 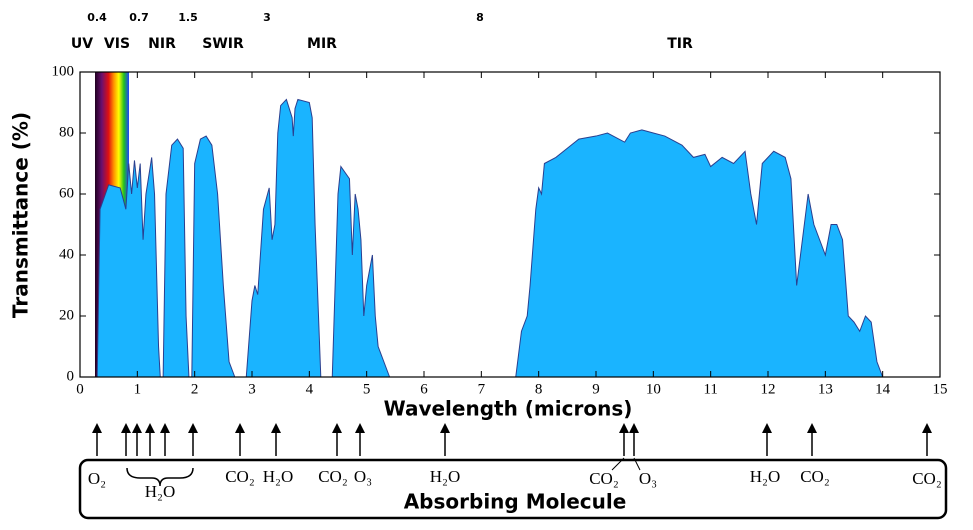 What do you see at coordinates (626, 464) in the screenshot?
I see `connector` at bounding box center [626, 464].